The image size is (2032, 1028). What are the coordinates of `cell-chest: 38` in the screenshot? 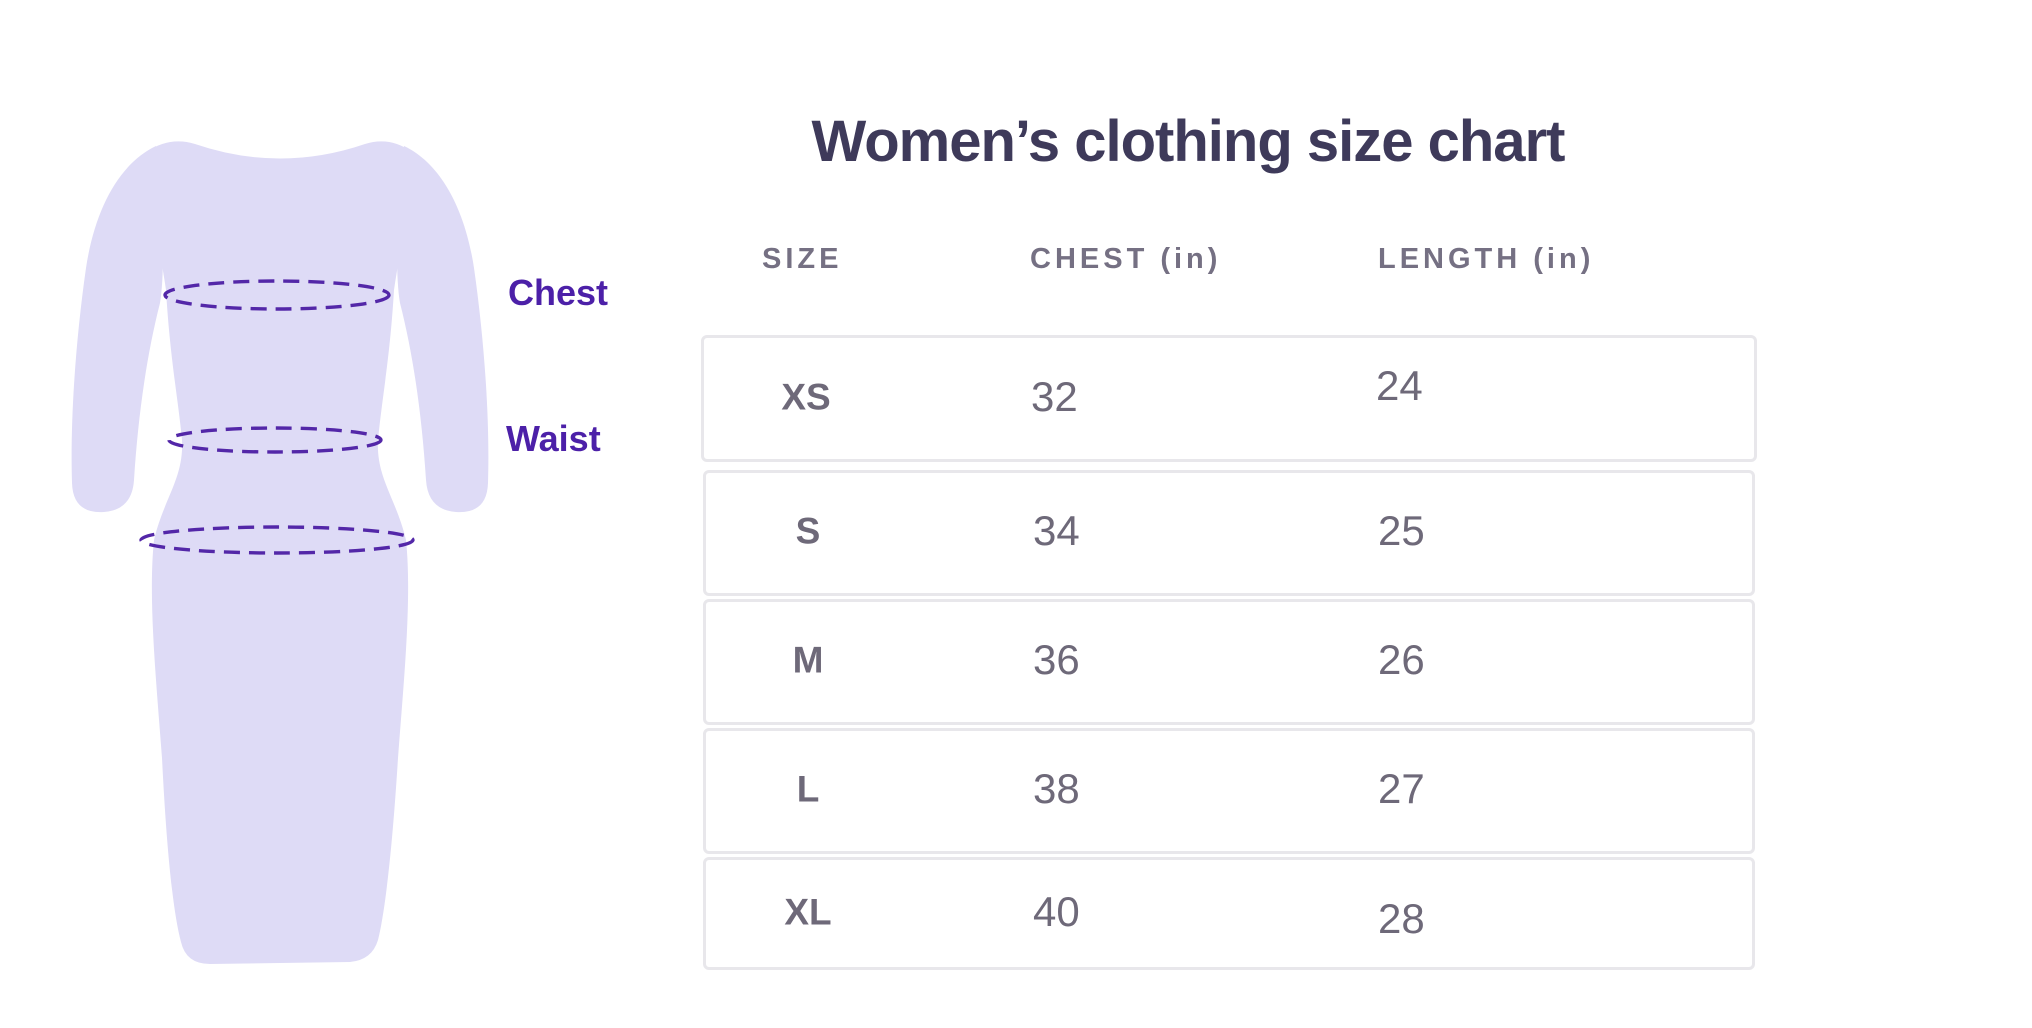 It's located at (1056, 789).